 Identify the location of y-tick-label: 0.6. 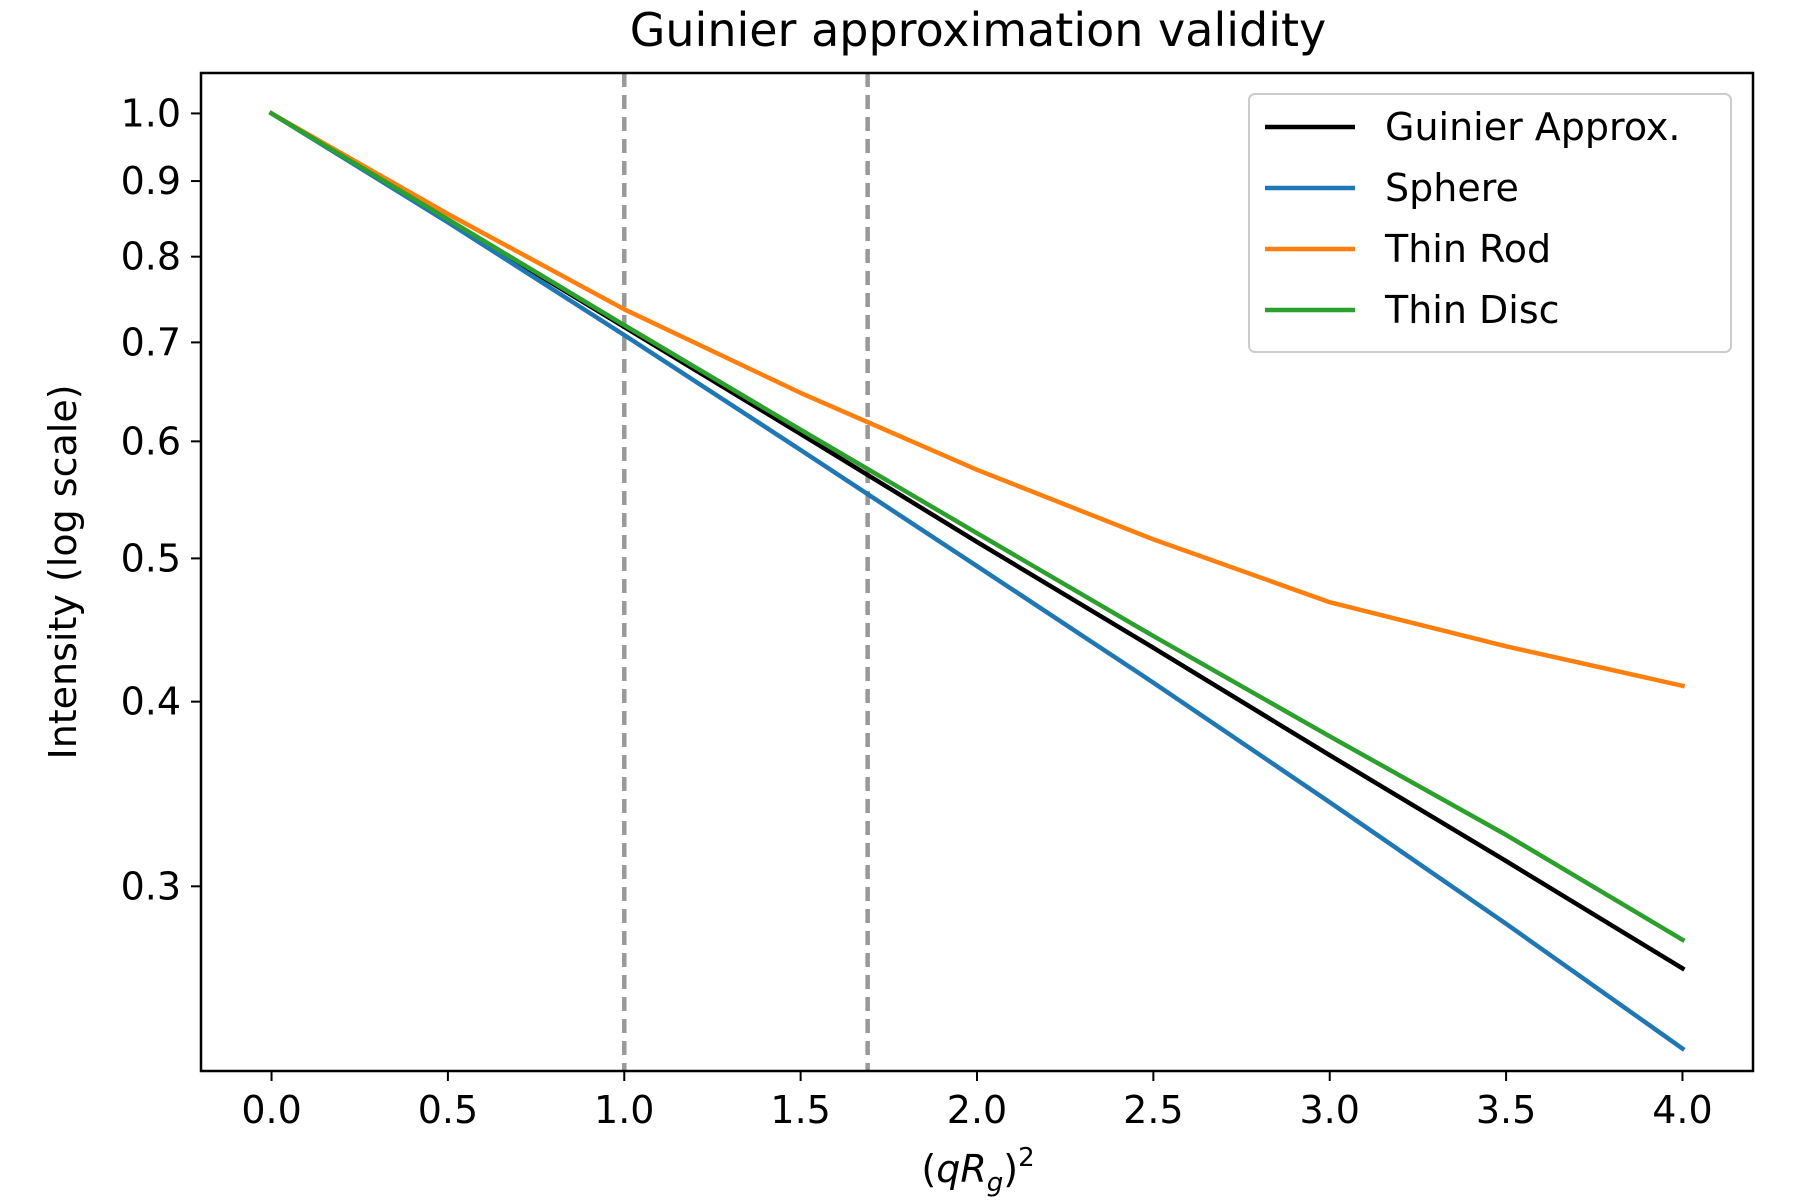
(151, 441).